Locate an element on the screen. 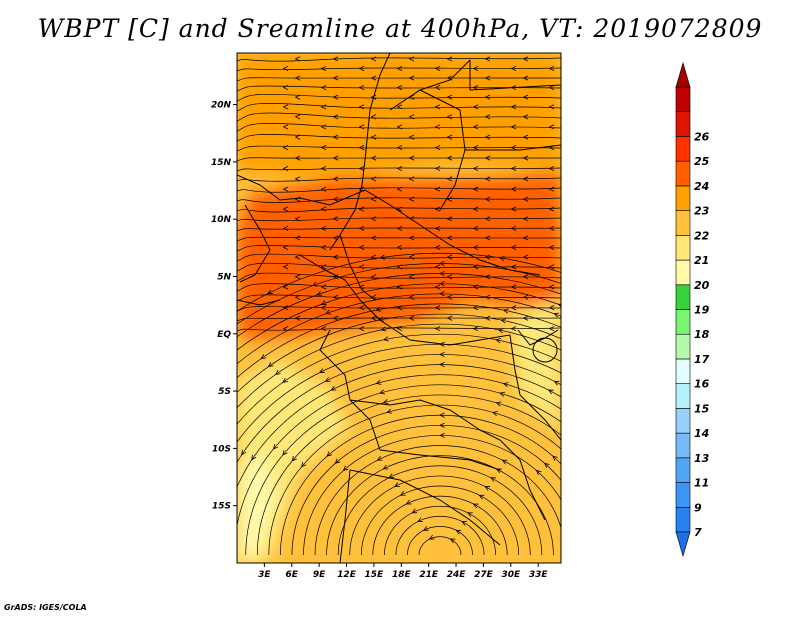 Image resolution: width=800 pixels, height=618 pixels. colorbar-label: 25 is located at coordinates (702, 161).